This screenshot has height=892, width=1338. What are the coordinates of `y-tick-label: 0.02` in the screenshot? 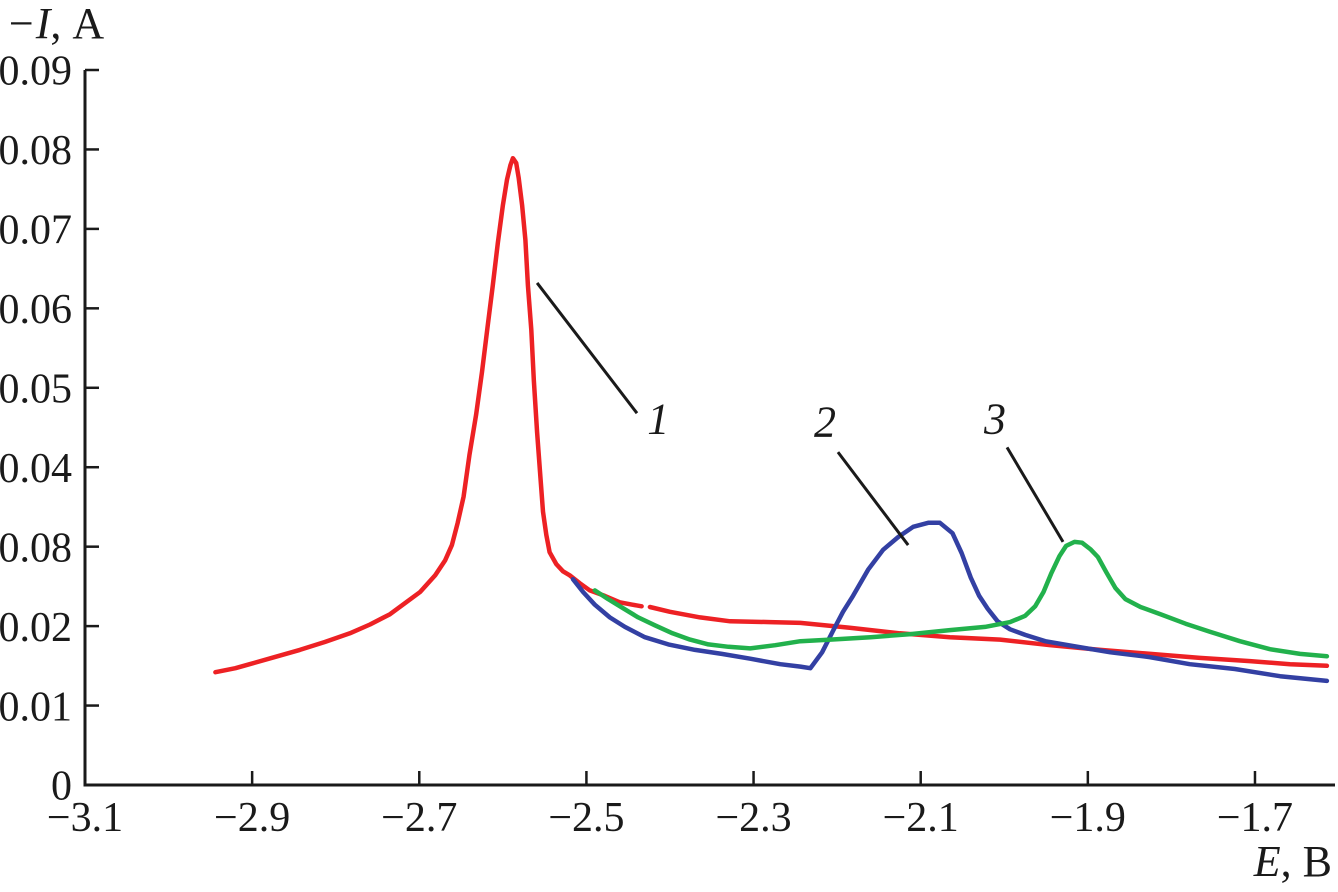 It's located at (36, 628).